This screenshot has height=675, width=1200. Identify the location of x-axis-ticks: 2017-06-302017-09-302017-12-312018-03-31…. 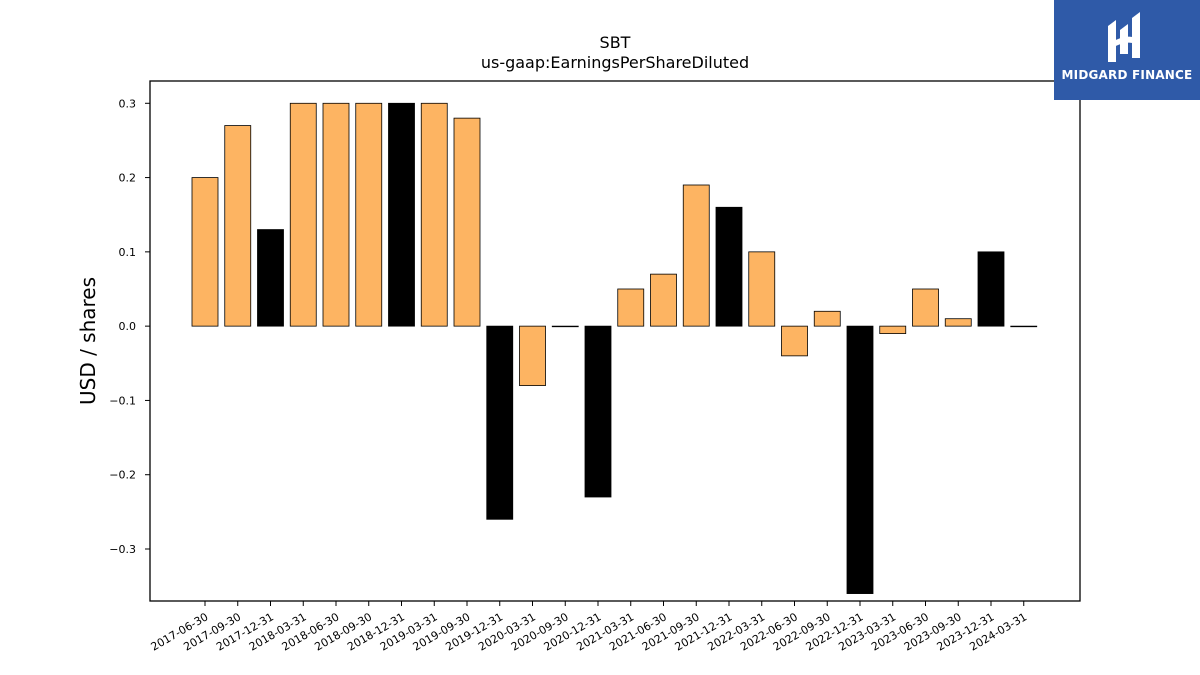
(589, 627).